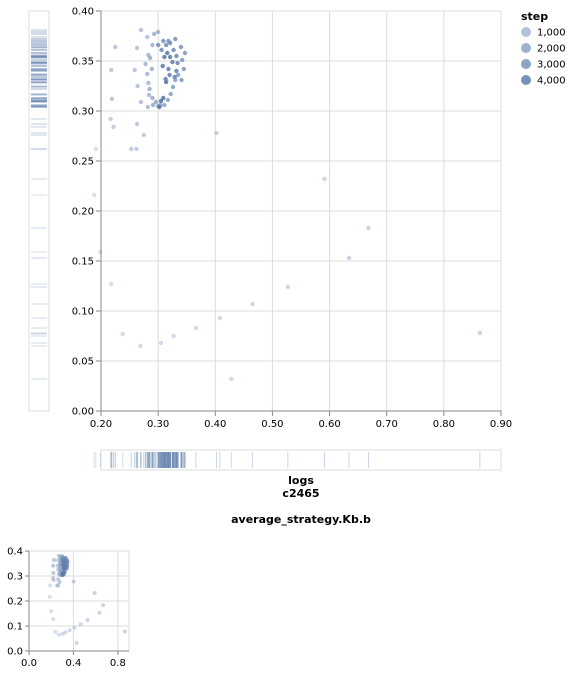 This screenshot has height=674, width=571. What do you see at coordinates (526, 64) in the screenshot?
I see `legend-symbol` at bounding box center [526, 64].